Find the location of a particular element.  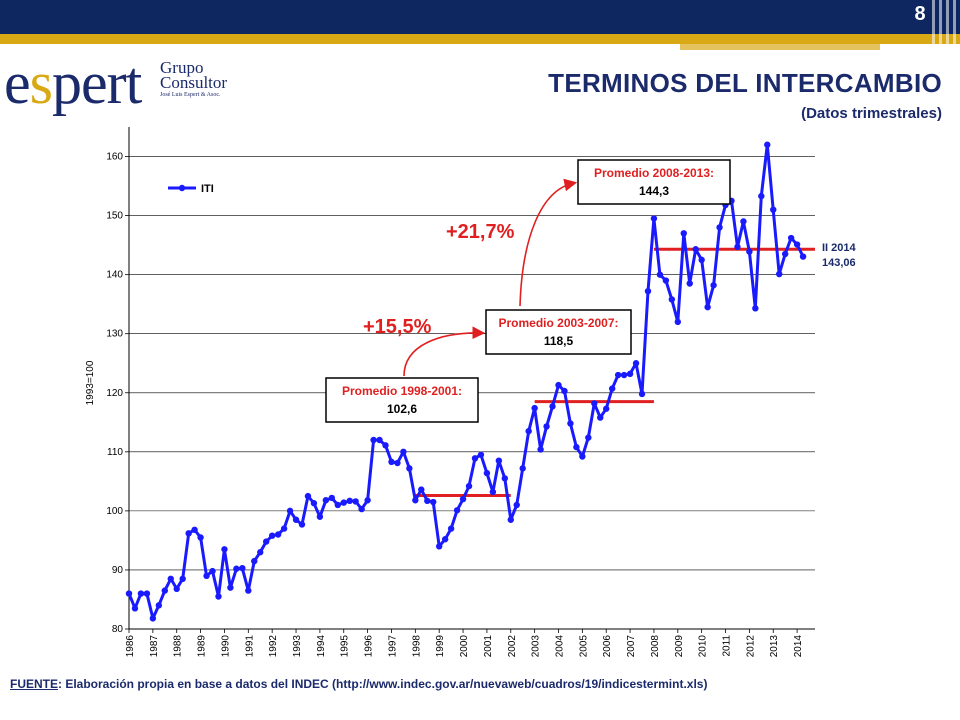

logo-wordmark: espert is located at coordinates (73, 83).